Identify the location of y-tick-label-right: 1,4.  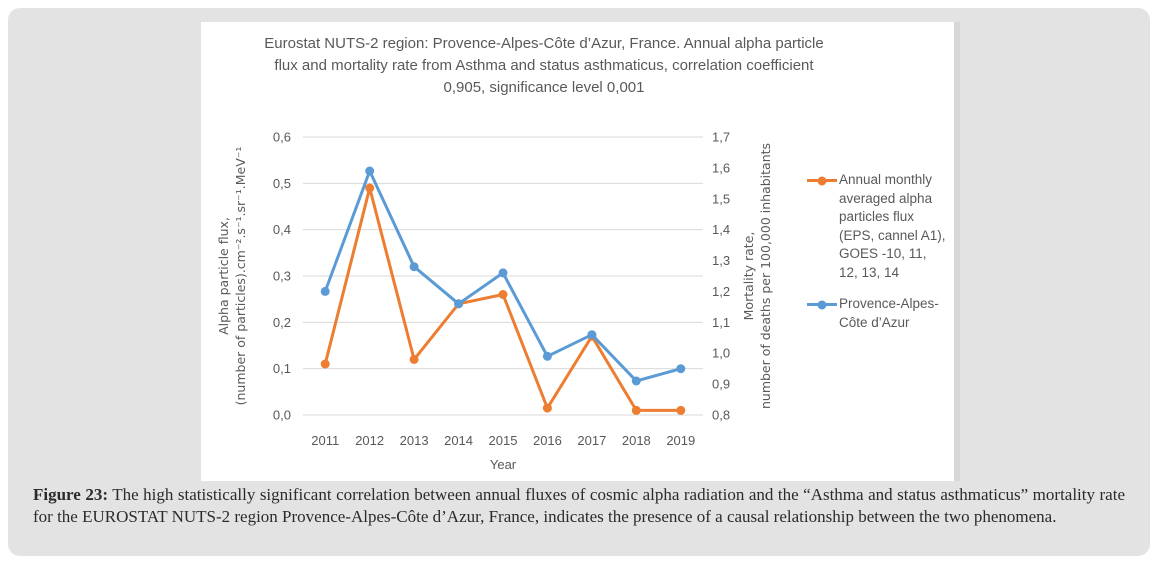
(721, 229).